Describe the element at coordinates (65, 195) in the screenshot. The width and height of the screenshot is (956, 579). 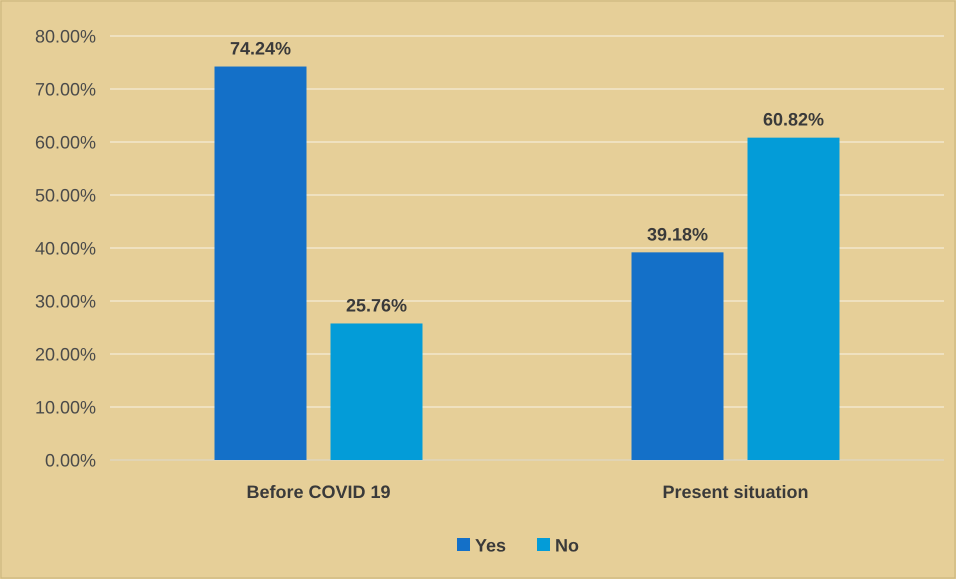
I see `y-tick-label: 50.00%` at that location.